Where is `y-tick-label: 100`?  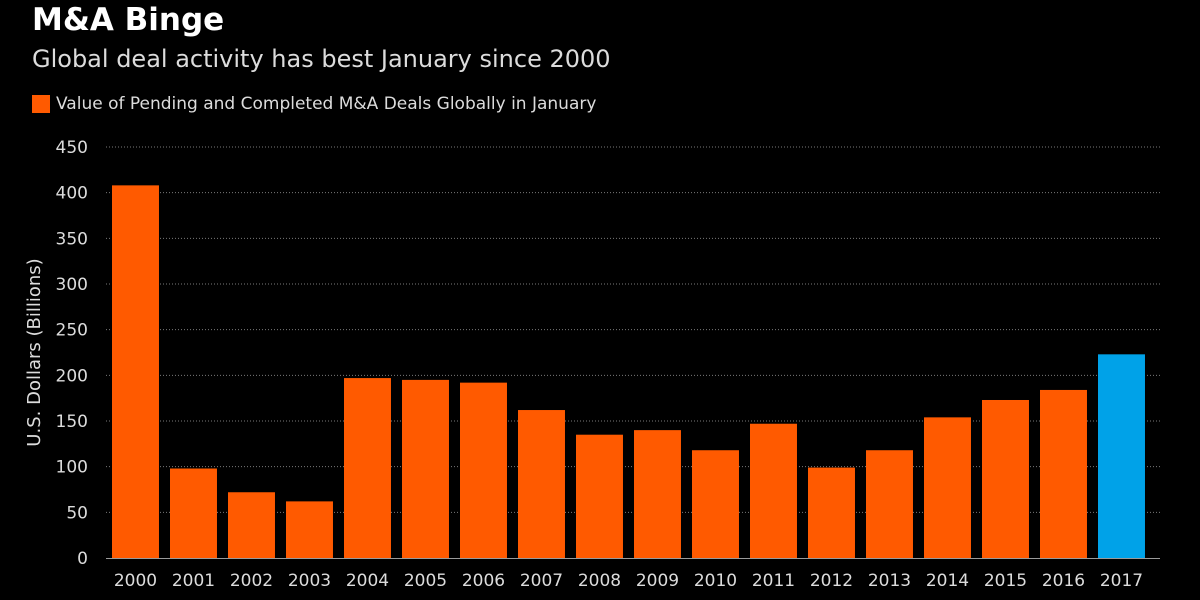
y-tick-label: 100 is located at coordinates (72, 468).